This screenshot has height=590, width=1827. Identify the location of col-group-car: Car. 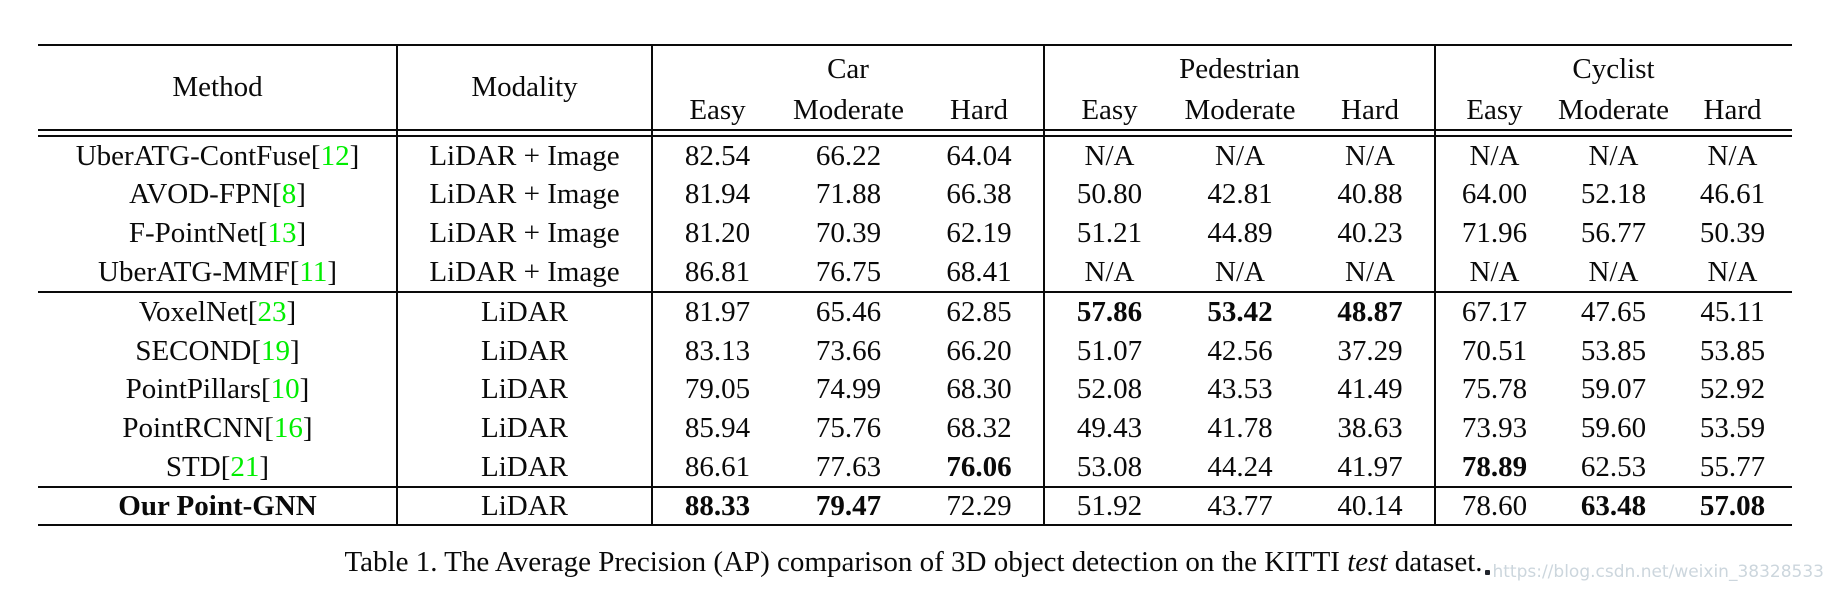
(848, 68).